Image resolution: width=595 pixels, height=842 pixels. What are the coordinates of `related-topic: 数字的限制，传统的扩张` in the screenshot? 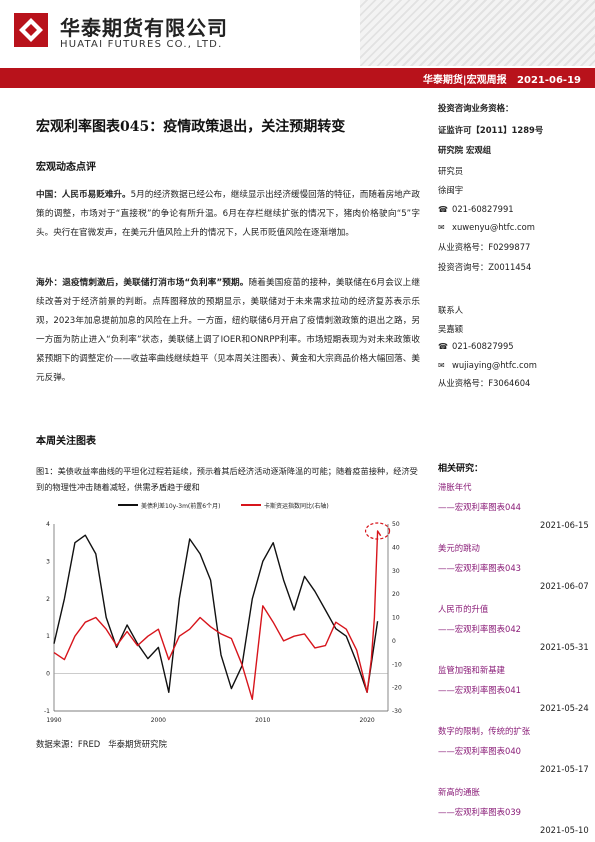 It's located at (484, 731).